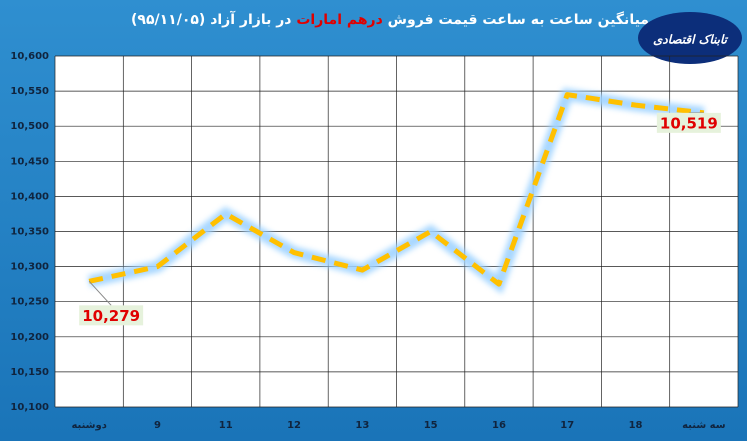 This screenshot has width=747, height=441. I want to click on title-prefix: میانگین ساعت به ساعت قیمت فروش, so click(516, 19).